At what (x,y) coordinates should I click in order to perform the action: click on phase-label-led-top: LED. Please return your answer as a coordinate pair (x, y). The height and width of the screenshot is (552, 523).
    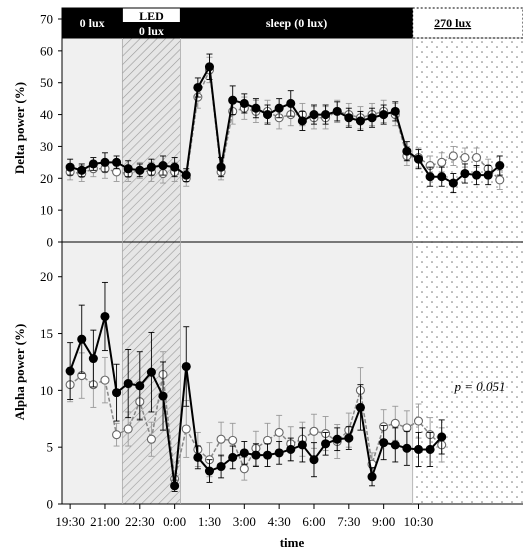
    Looking at the image, I should click on (151, 16).